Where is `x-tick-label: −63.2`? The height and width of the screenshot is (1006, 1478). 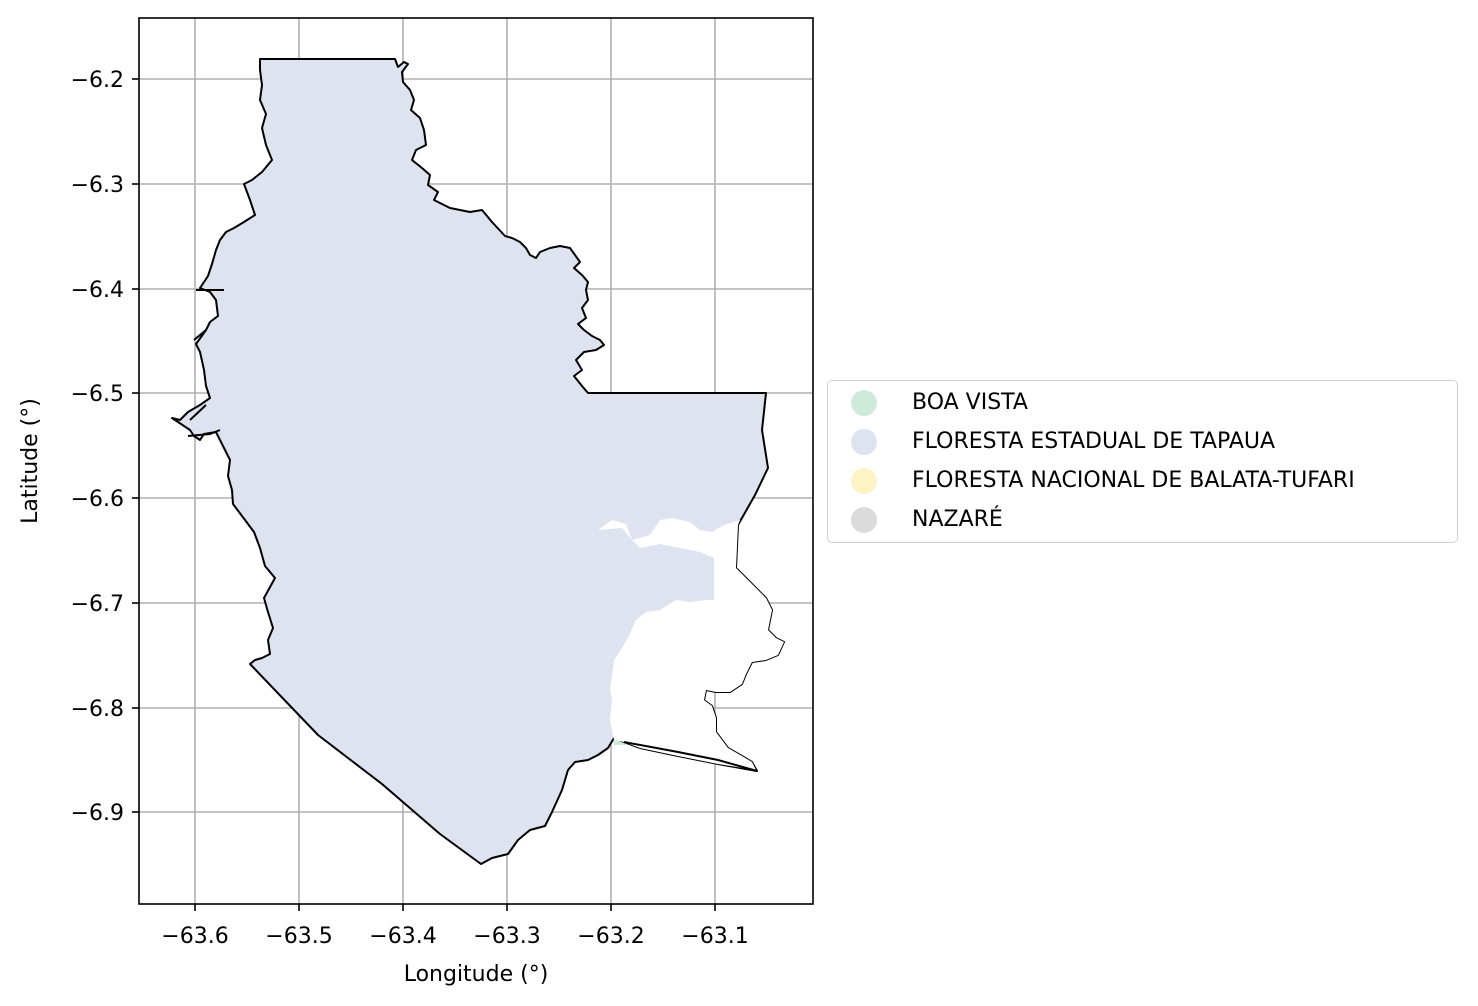
x-tick-label: −63.2 is located at coordinates (610, 936).